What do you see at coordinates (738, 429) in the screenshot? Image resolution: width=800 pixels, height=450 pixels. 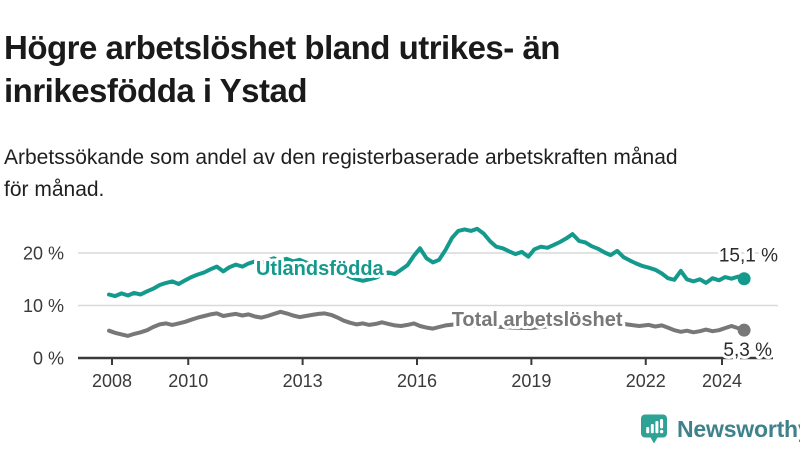 I see `newsworthy-wordmark: Newsworthy` at bounding box center [738, 429].